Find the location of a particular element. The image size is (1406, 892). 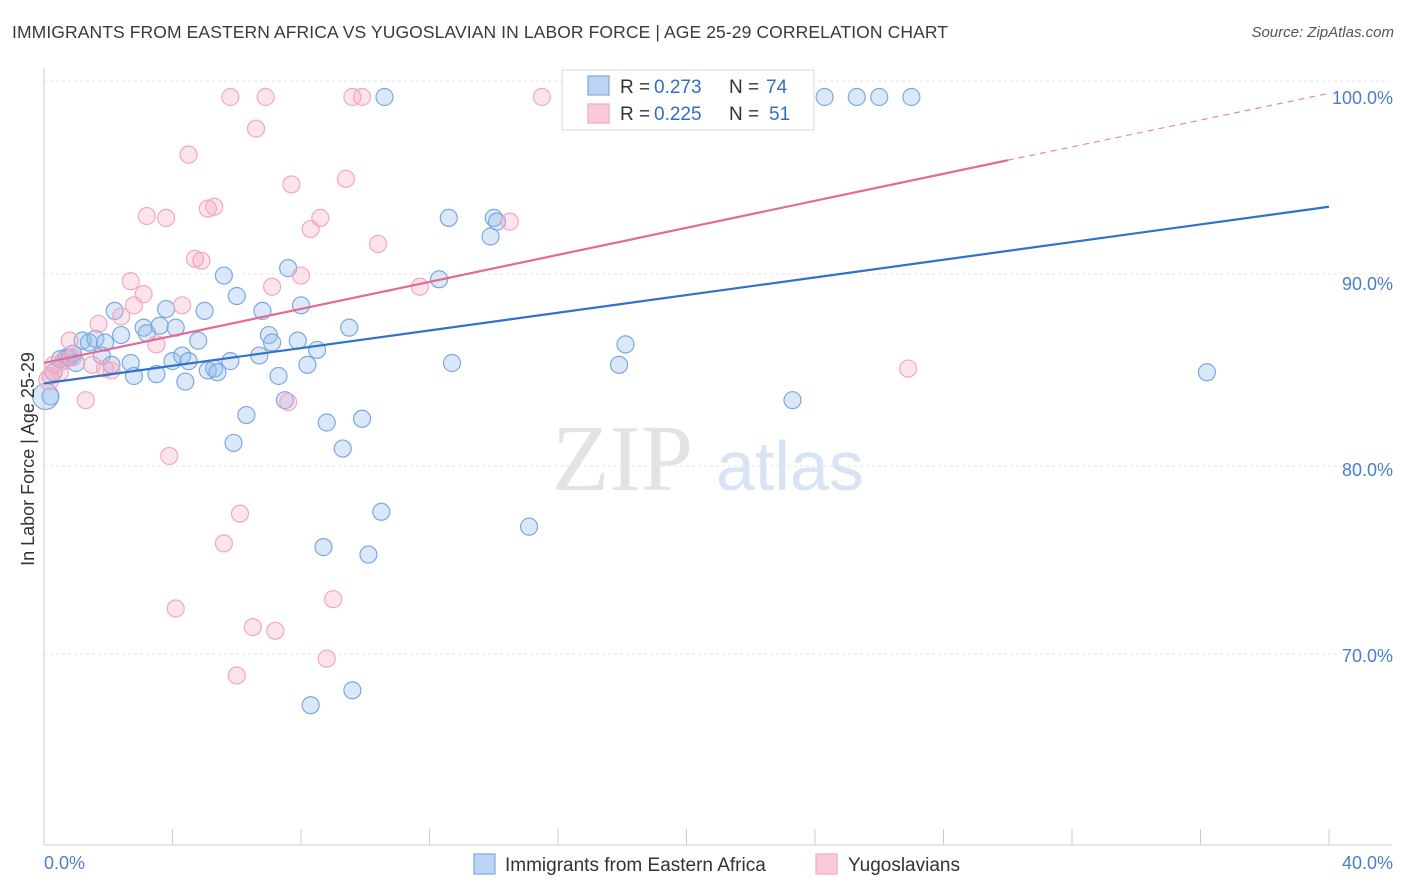

legend-top: R = 0.273 N = 74 R = 0.225 N = 51 is located at coordinates (688, 100).